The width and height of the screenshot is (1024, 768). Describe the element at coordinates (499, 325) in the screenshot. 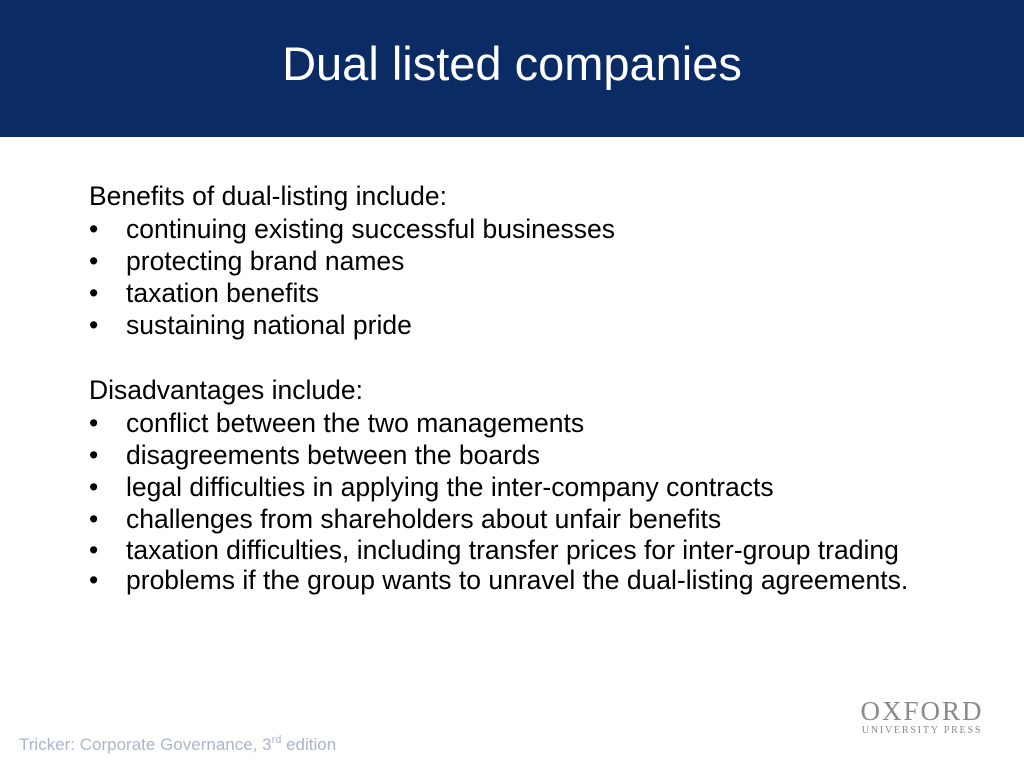

I see `list-item: • sustaining national pride` at that location.